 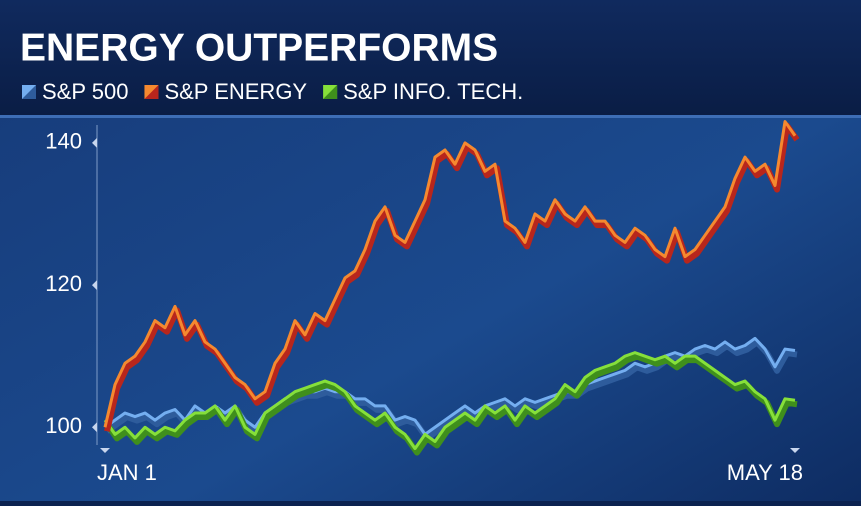 I want to click on header-rule, so click(x=430, y=116).